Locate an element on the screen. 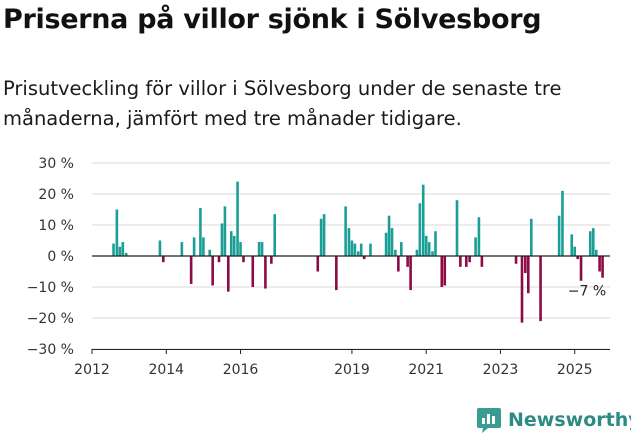 The height and width of the screenshot is (439, 631). y-tick-label: −20 % is located at coordinates (50, 319).